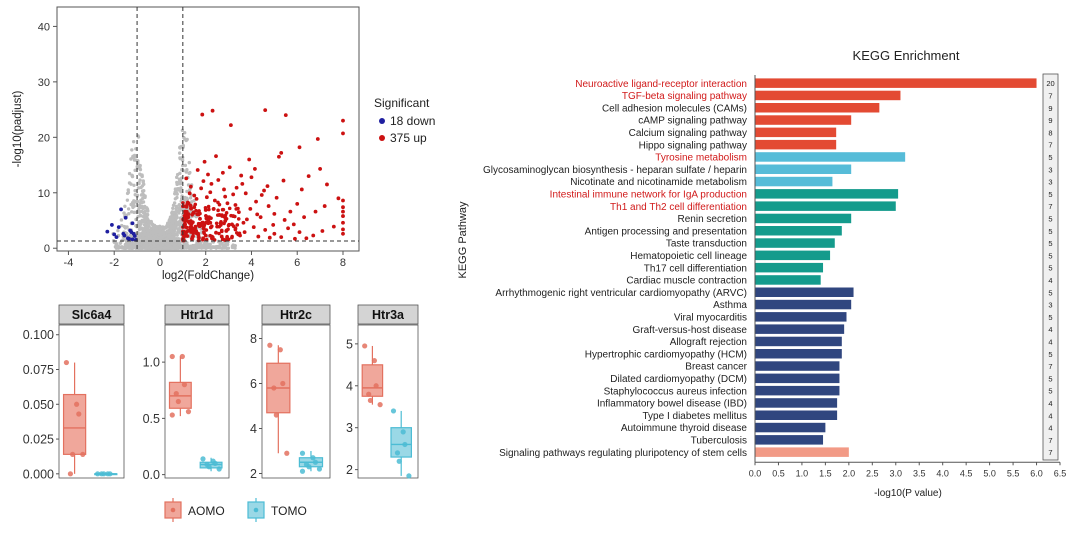 Image resolution: width=1080 pixels, height=533 pixels. What do you see at coordinates (151, 363) in the screenshot?
I see `y-tick-label: 1.0` at bounding box center [151, 363].